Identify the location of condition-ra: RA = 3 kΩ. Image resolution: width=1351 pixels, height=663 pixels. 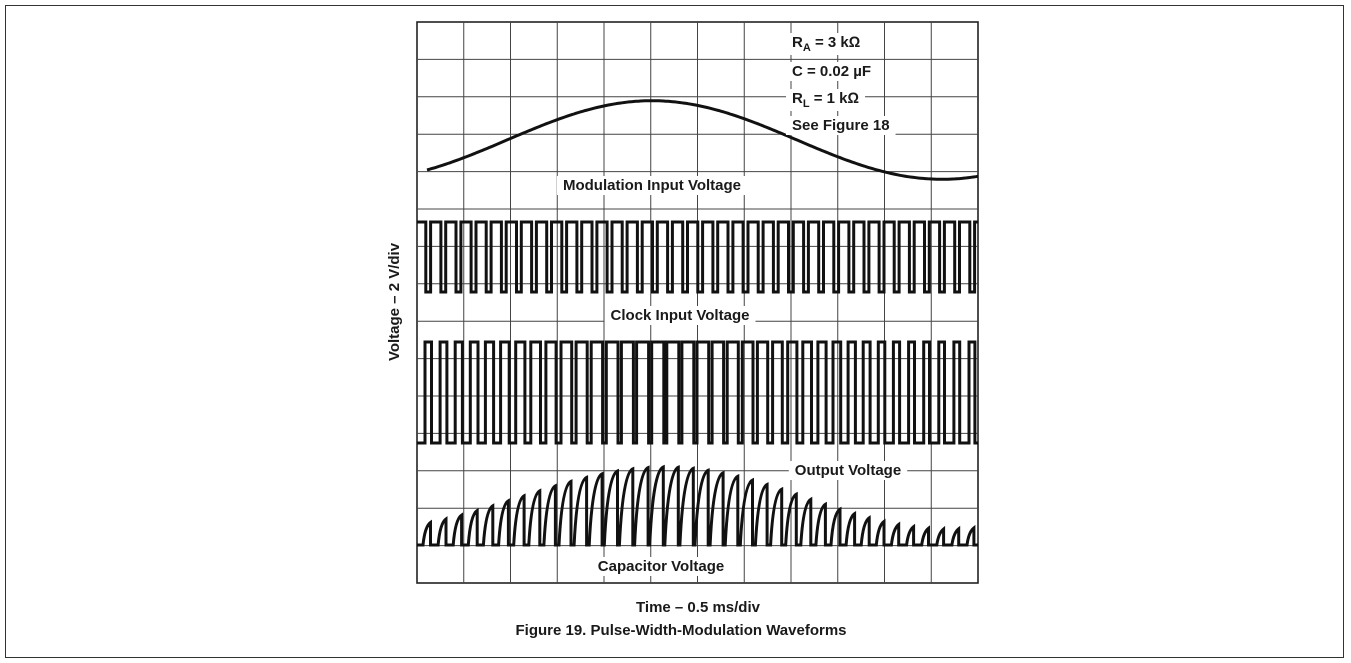
(826, 44).